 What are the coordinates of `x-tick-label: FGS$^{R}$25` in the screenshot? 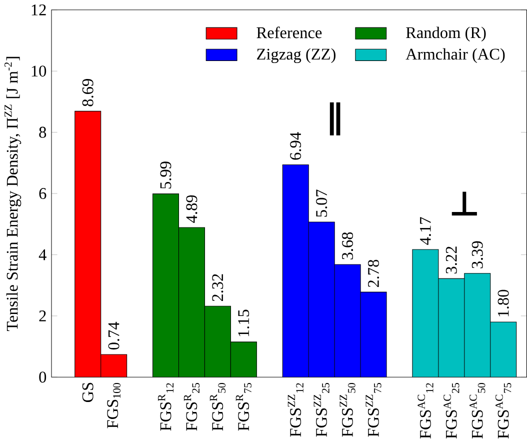 It's located at (192, 407).